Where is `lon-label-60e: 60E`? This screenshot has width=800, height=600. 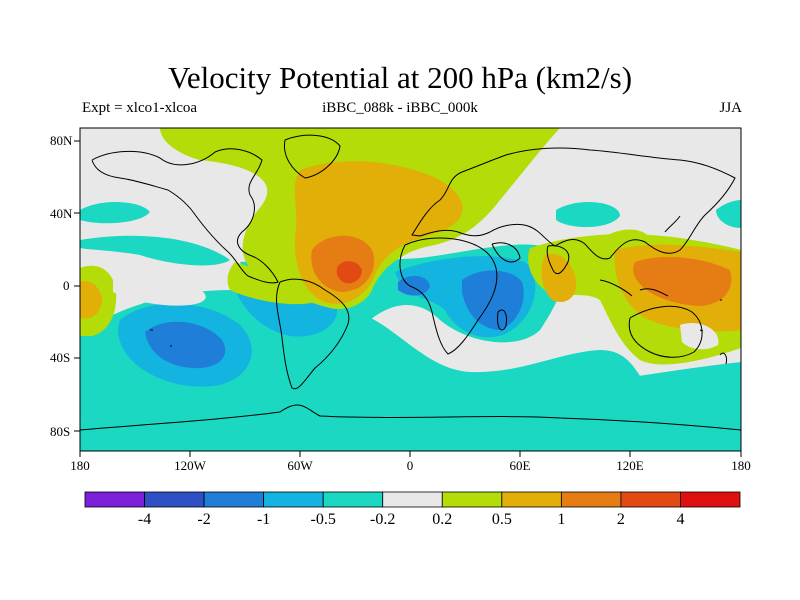
lon-label-60e: 60E is located at coordinates (520, 465).